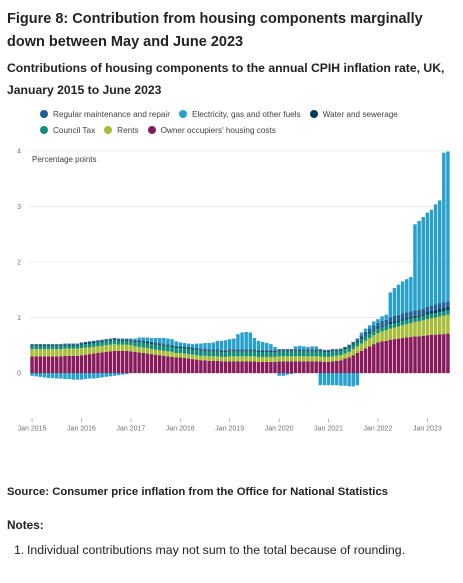 This screenshot has height=583, width=463. Describe the element at coordinates (19, 207) in the screenshot. I see `y-tick-label: 3` at that location.